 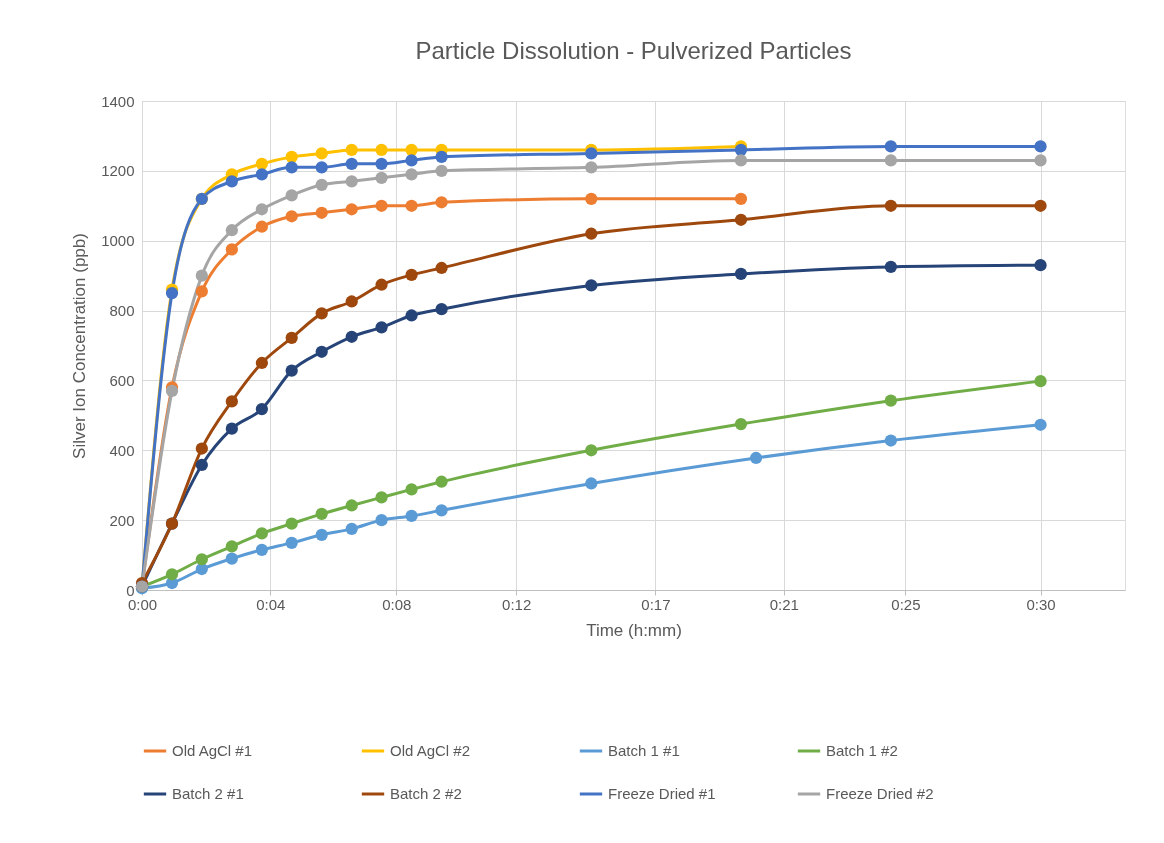 What do you see at coordinates (118, 171) in the screenshot?
I see `y-tick-label: 1200` at bounding box center [118, 171].